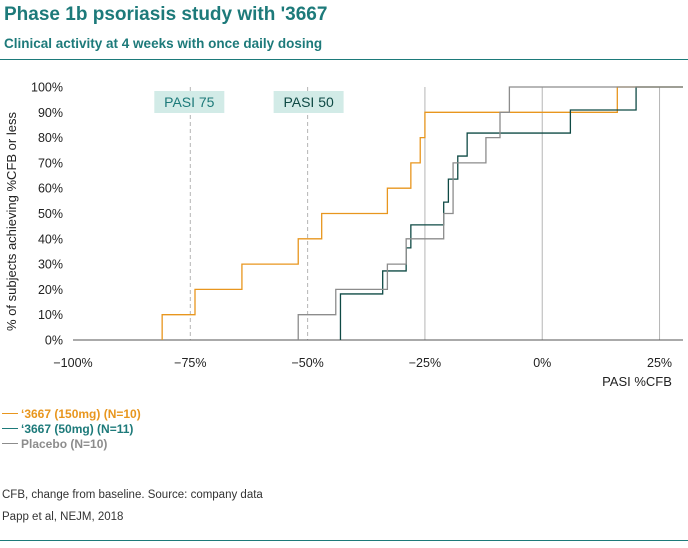 Image resolution: width=688 pixels, height=548 pixels. What do you see at coordinates (50, 290) in the screenshot?
I see `y-tick-label: 20%` at bounding box center [50, 290].